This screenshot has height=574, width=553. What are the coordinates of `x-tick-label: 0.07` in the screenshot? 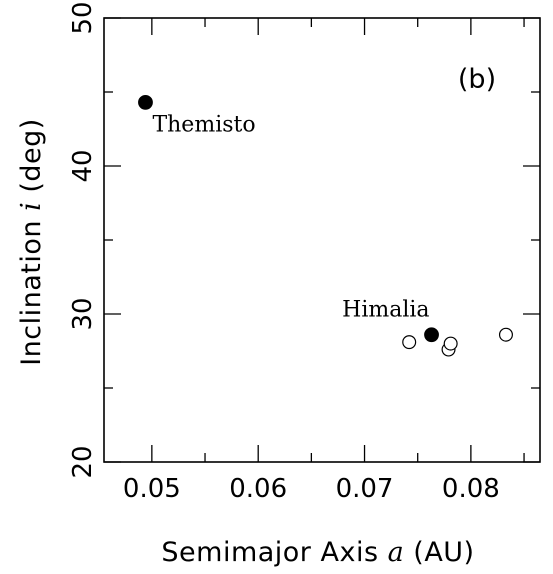 It's located at (365, 489).